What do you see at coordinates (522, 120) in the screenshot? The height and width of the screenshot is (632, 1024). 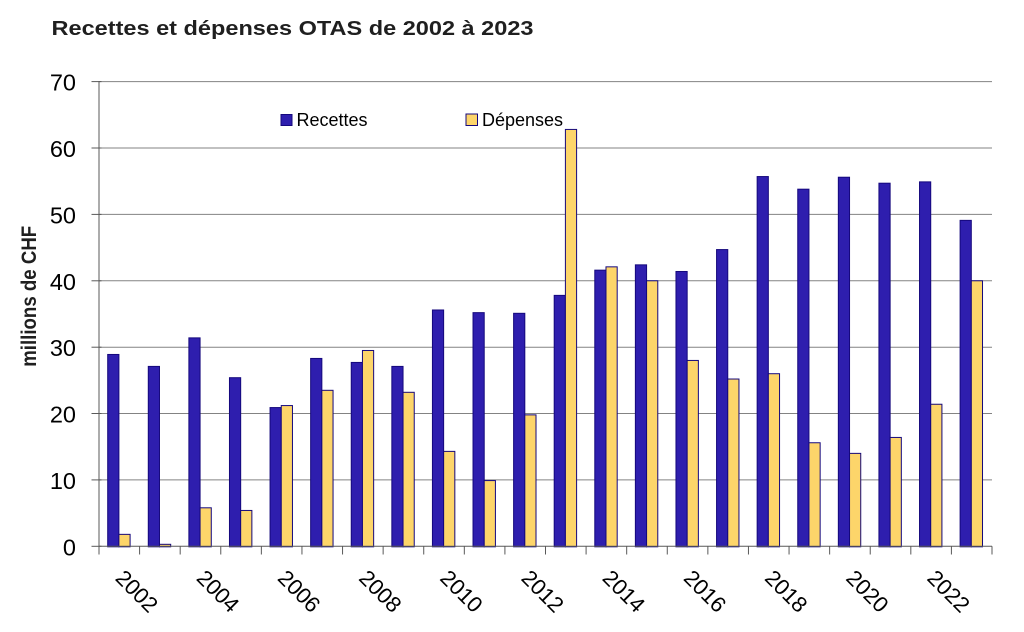 I see `svg-text: Dépenses` at bounding box center [522, 120].